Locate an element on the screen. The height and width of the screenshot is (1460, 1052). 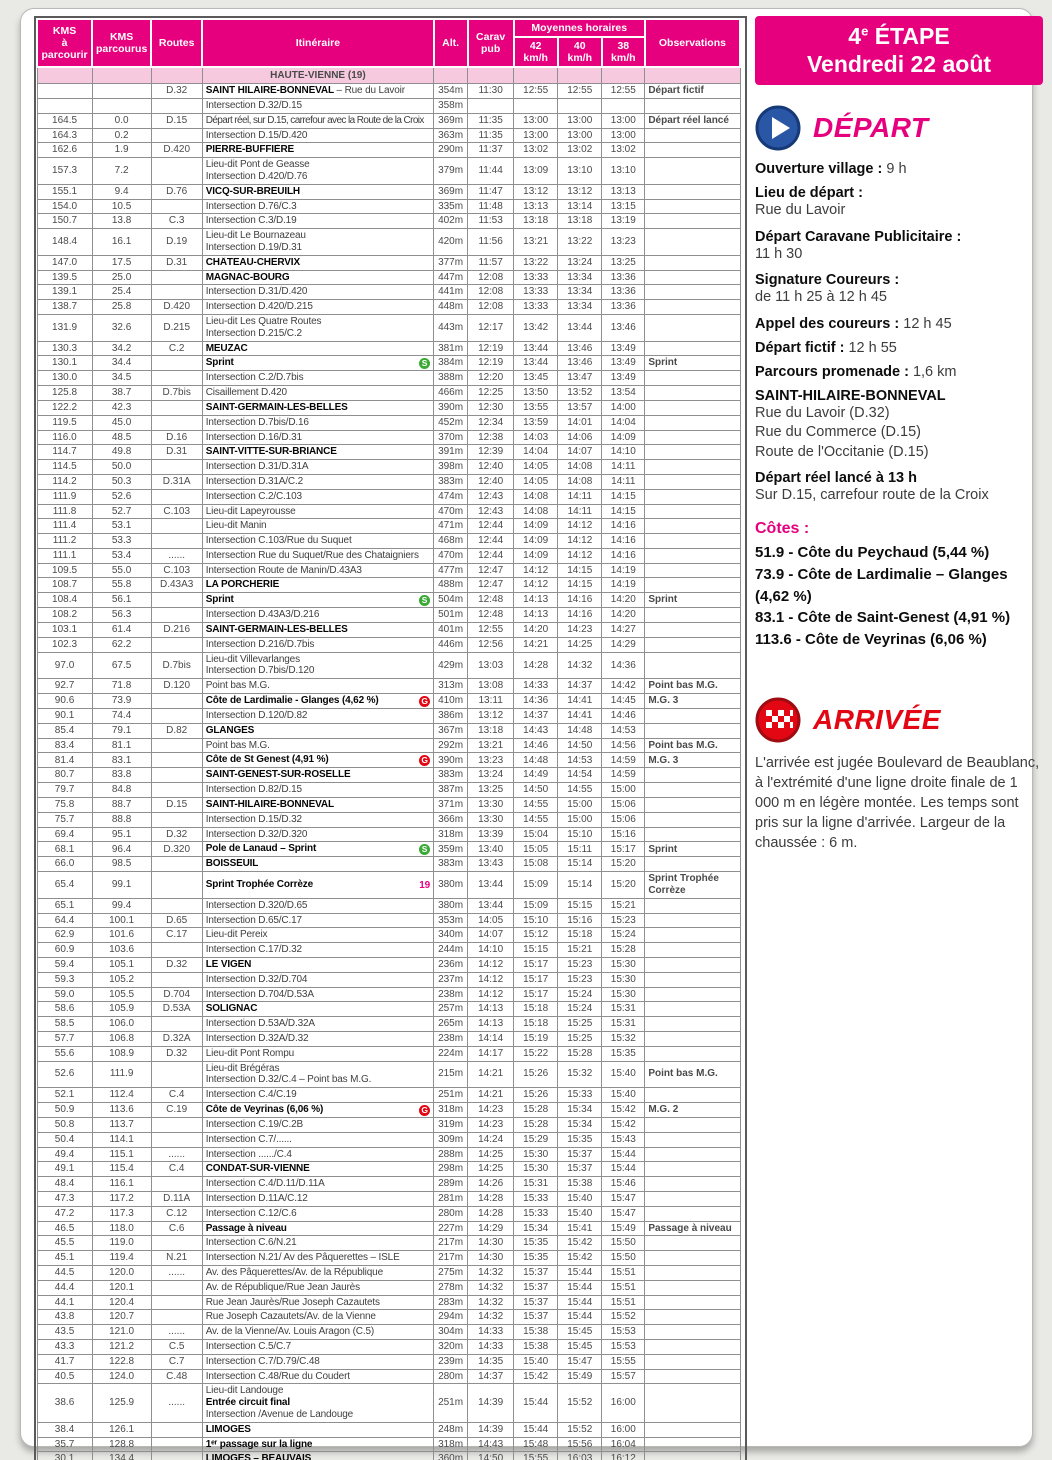
cell-caravane-time: 12:44 is located at coordinates (491, 526).